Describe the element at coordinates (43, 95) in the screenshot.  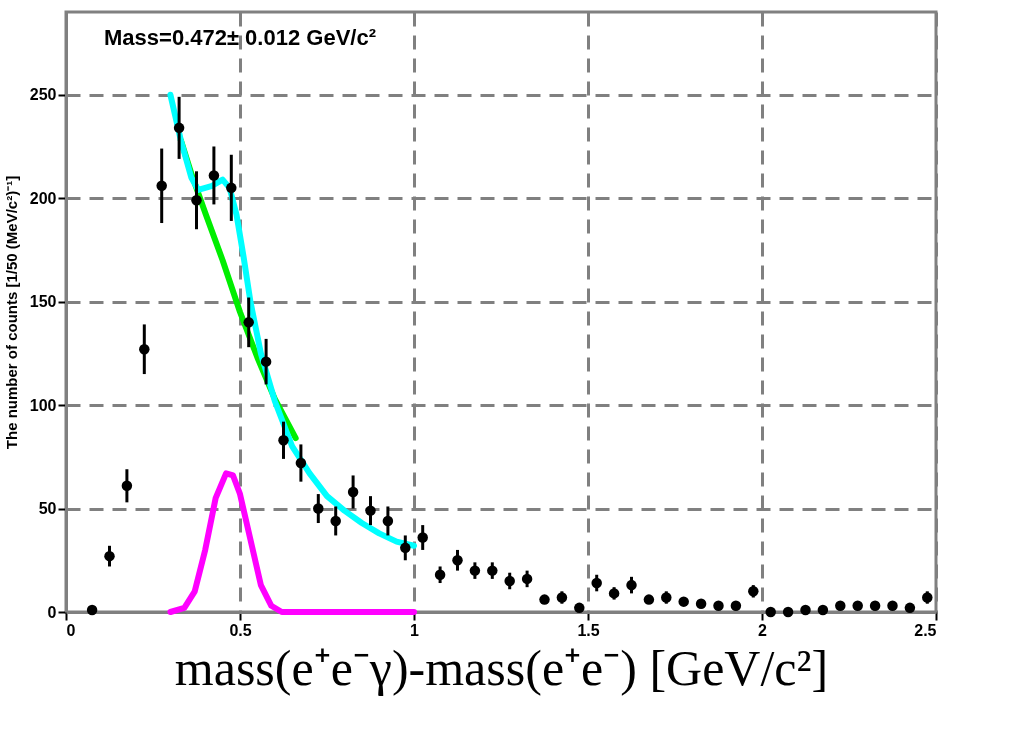
I see `y-tick-label: 250` at that location.